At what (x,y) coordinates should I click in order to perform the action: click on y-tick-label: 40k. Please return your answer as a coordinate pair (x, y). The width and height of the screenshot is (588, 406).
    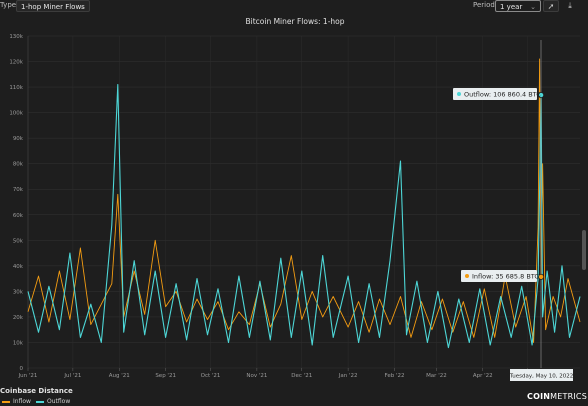
    Looking at the image, I should click on (18, 267).